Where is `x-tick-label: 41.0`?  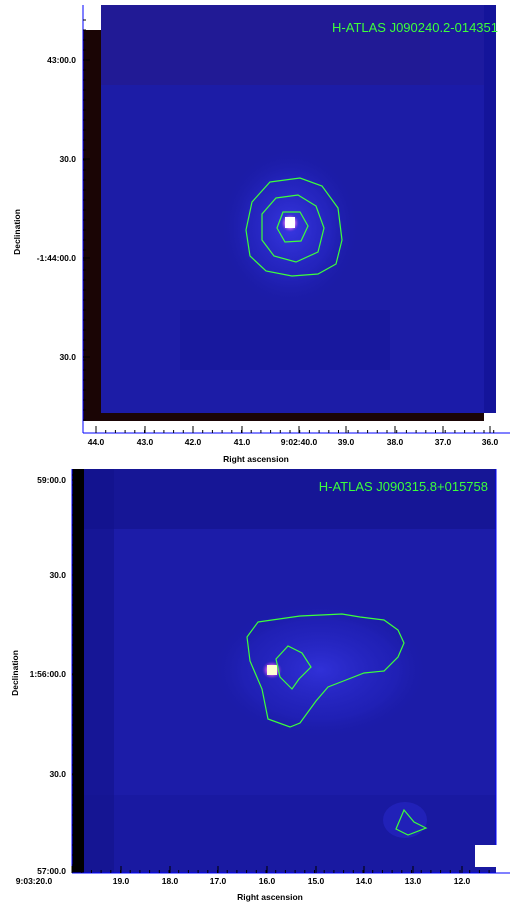 x-tick-label: 41.0 is located at coordinates (242, 442).